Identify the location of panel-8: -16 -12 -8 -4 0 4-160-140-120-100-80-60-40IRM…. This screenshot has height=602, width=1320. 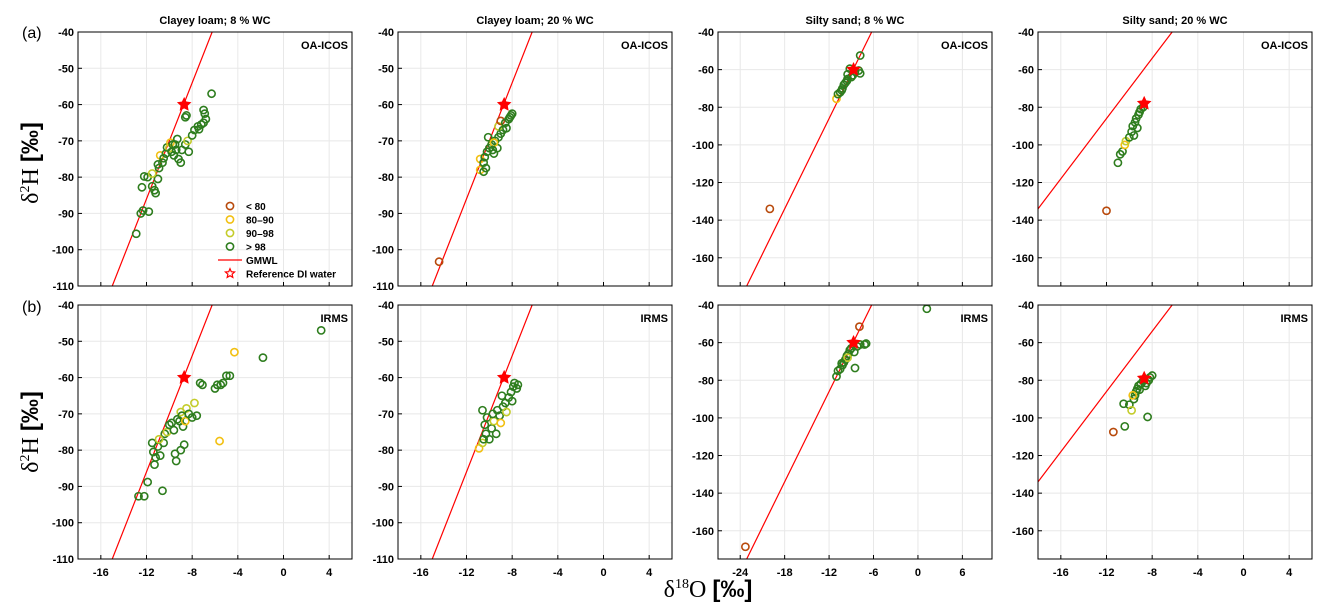
(1162, 439).